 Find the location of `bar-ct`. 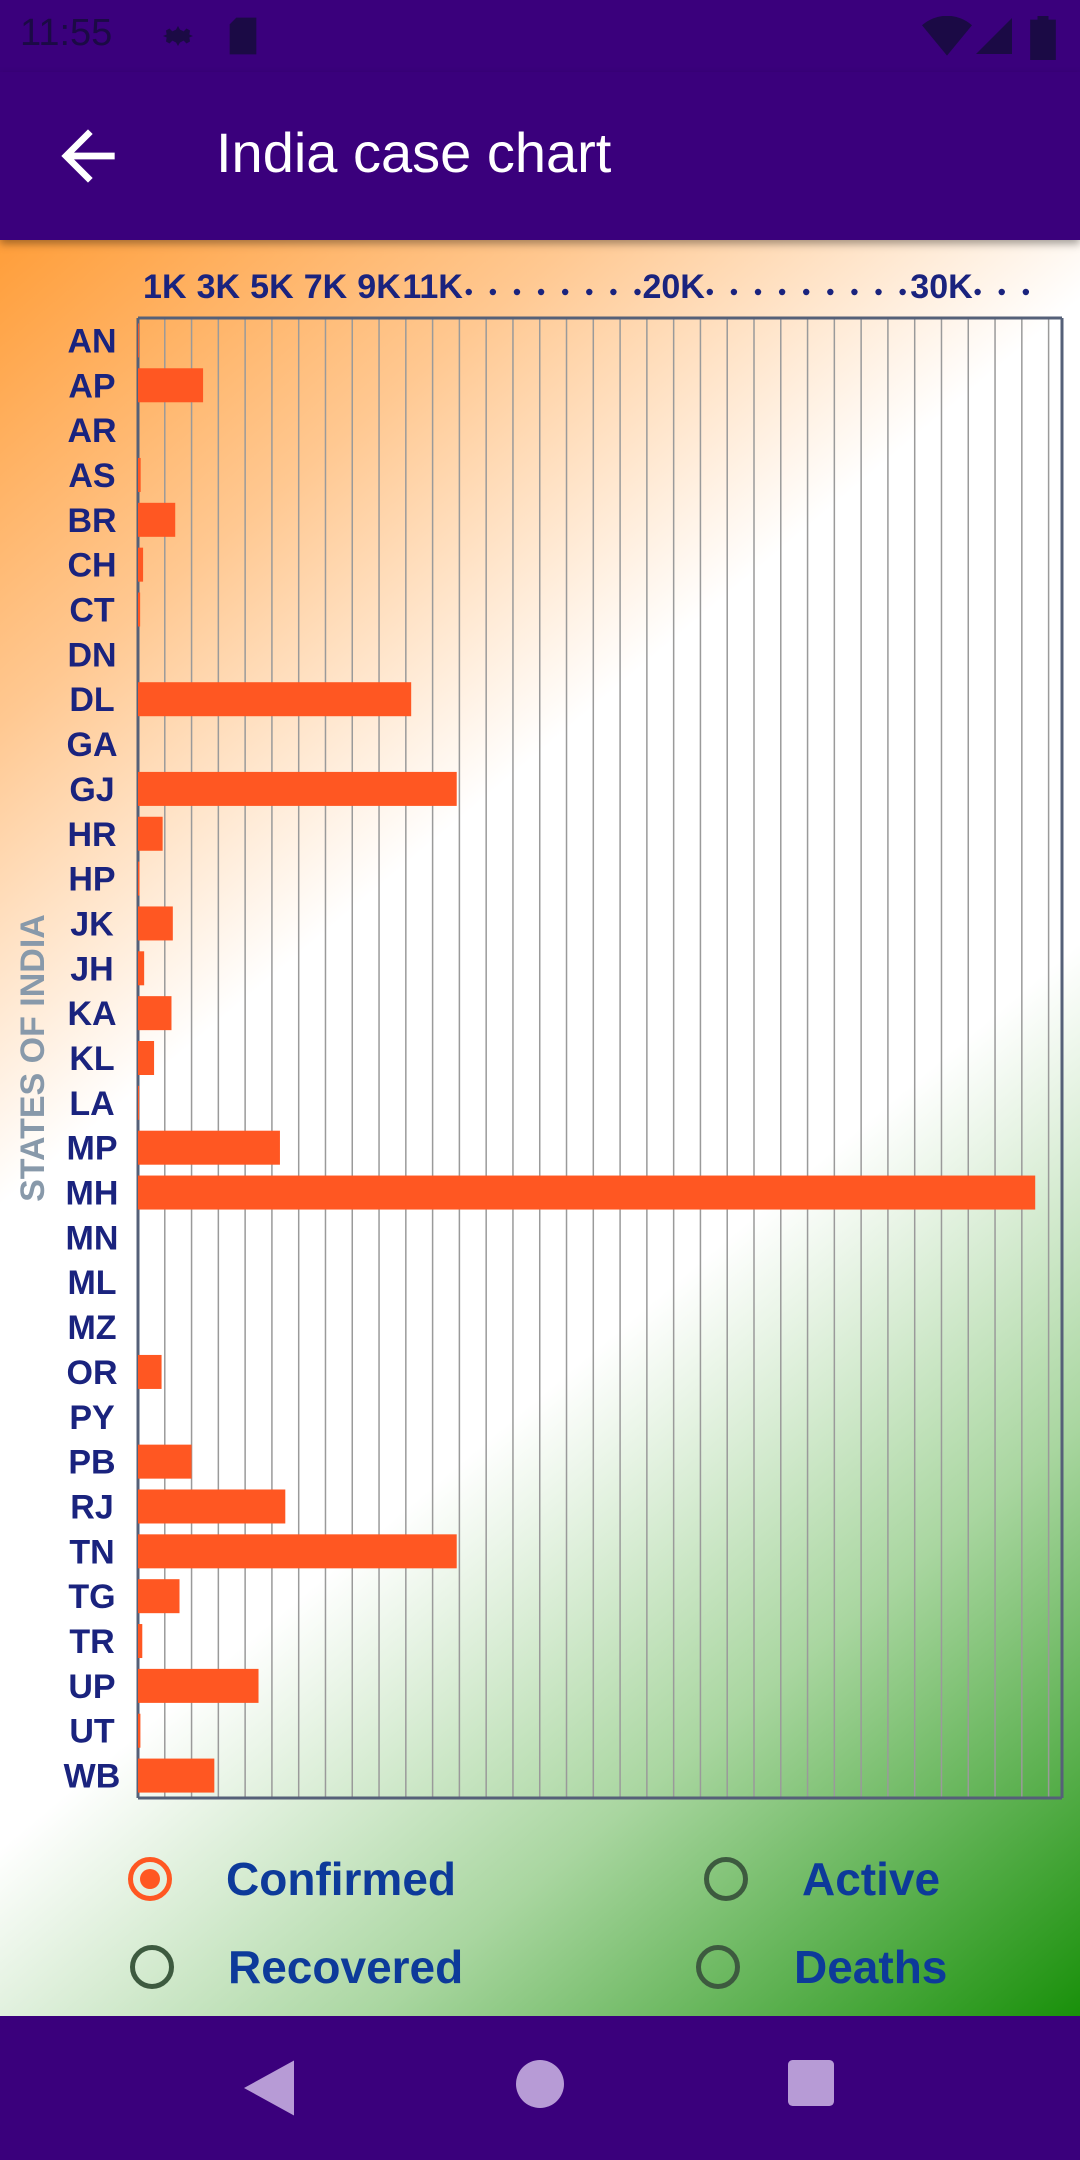

bar-ct is located at coordinates (139, 609).